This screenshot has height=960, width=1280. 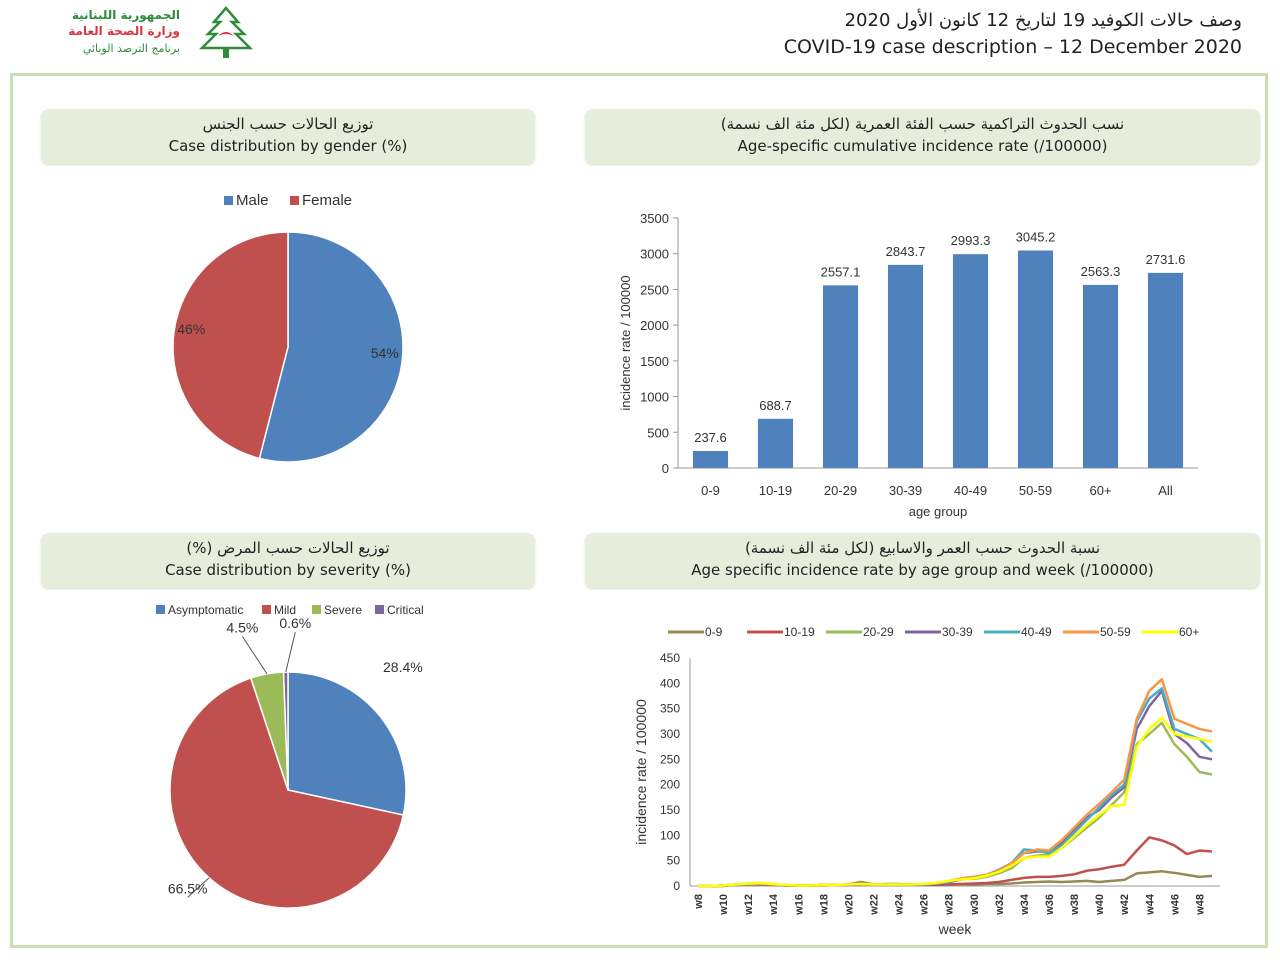 What do you see at coordinates (875, 905) in the screenshot?
I see `x-tick-label: w22` at bounding box center [875, 905].